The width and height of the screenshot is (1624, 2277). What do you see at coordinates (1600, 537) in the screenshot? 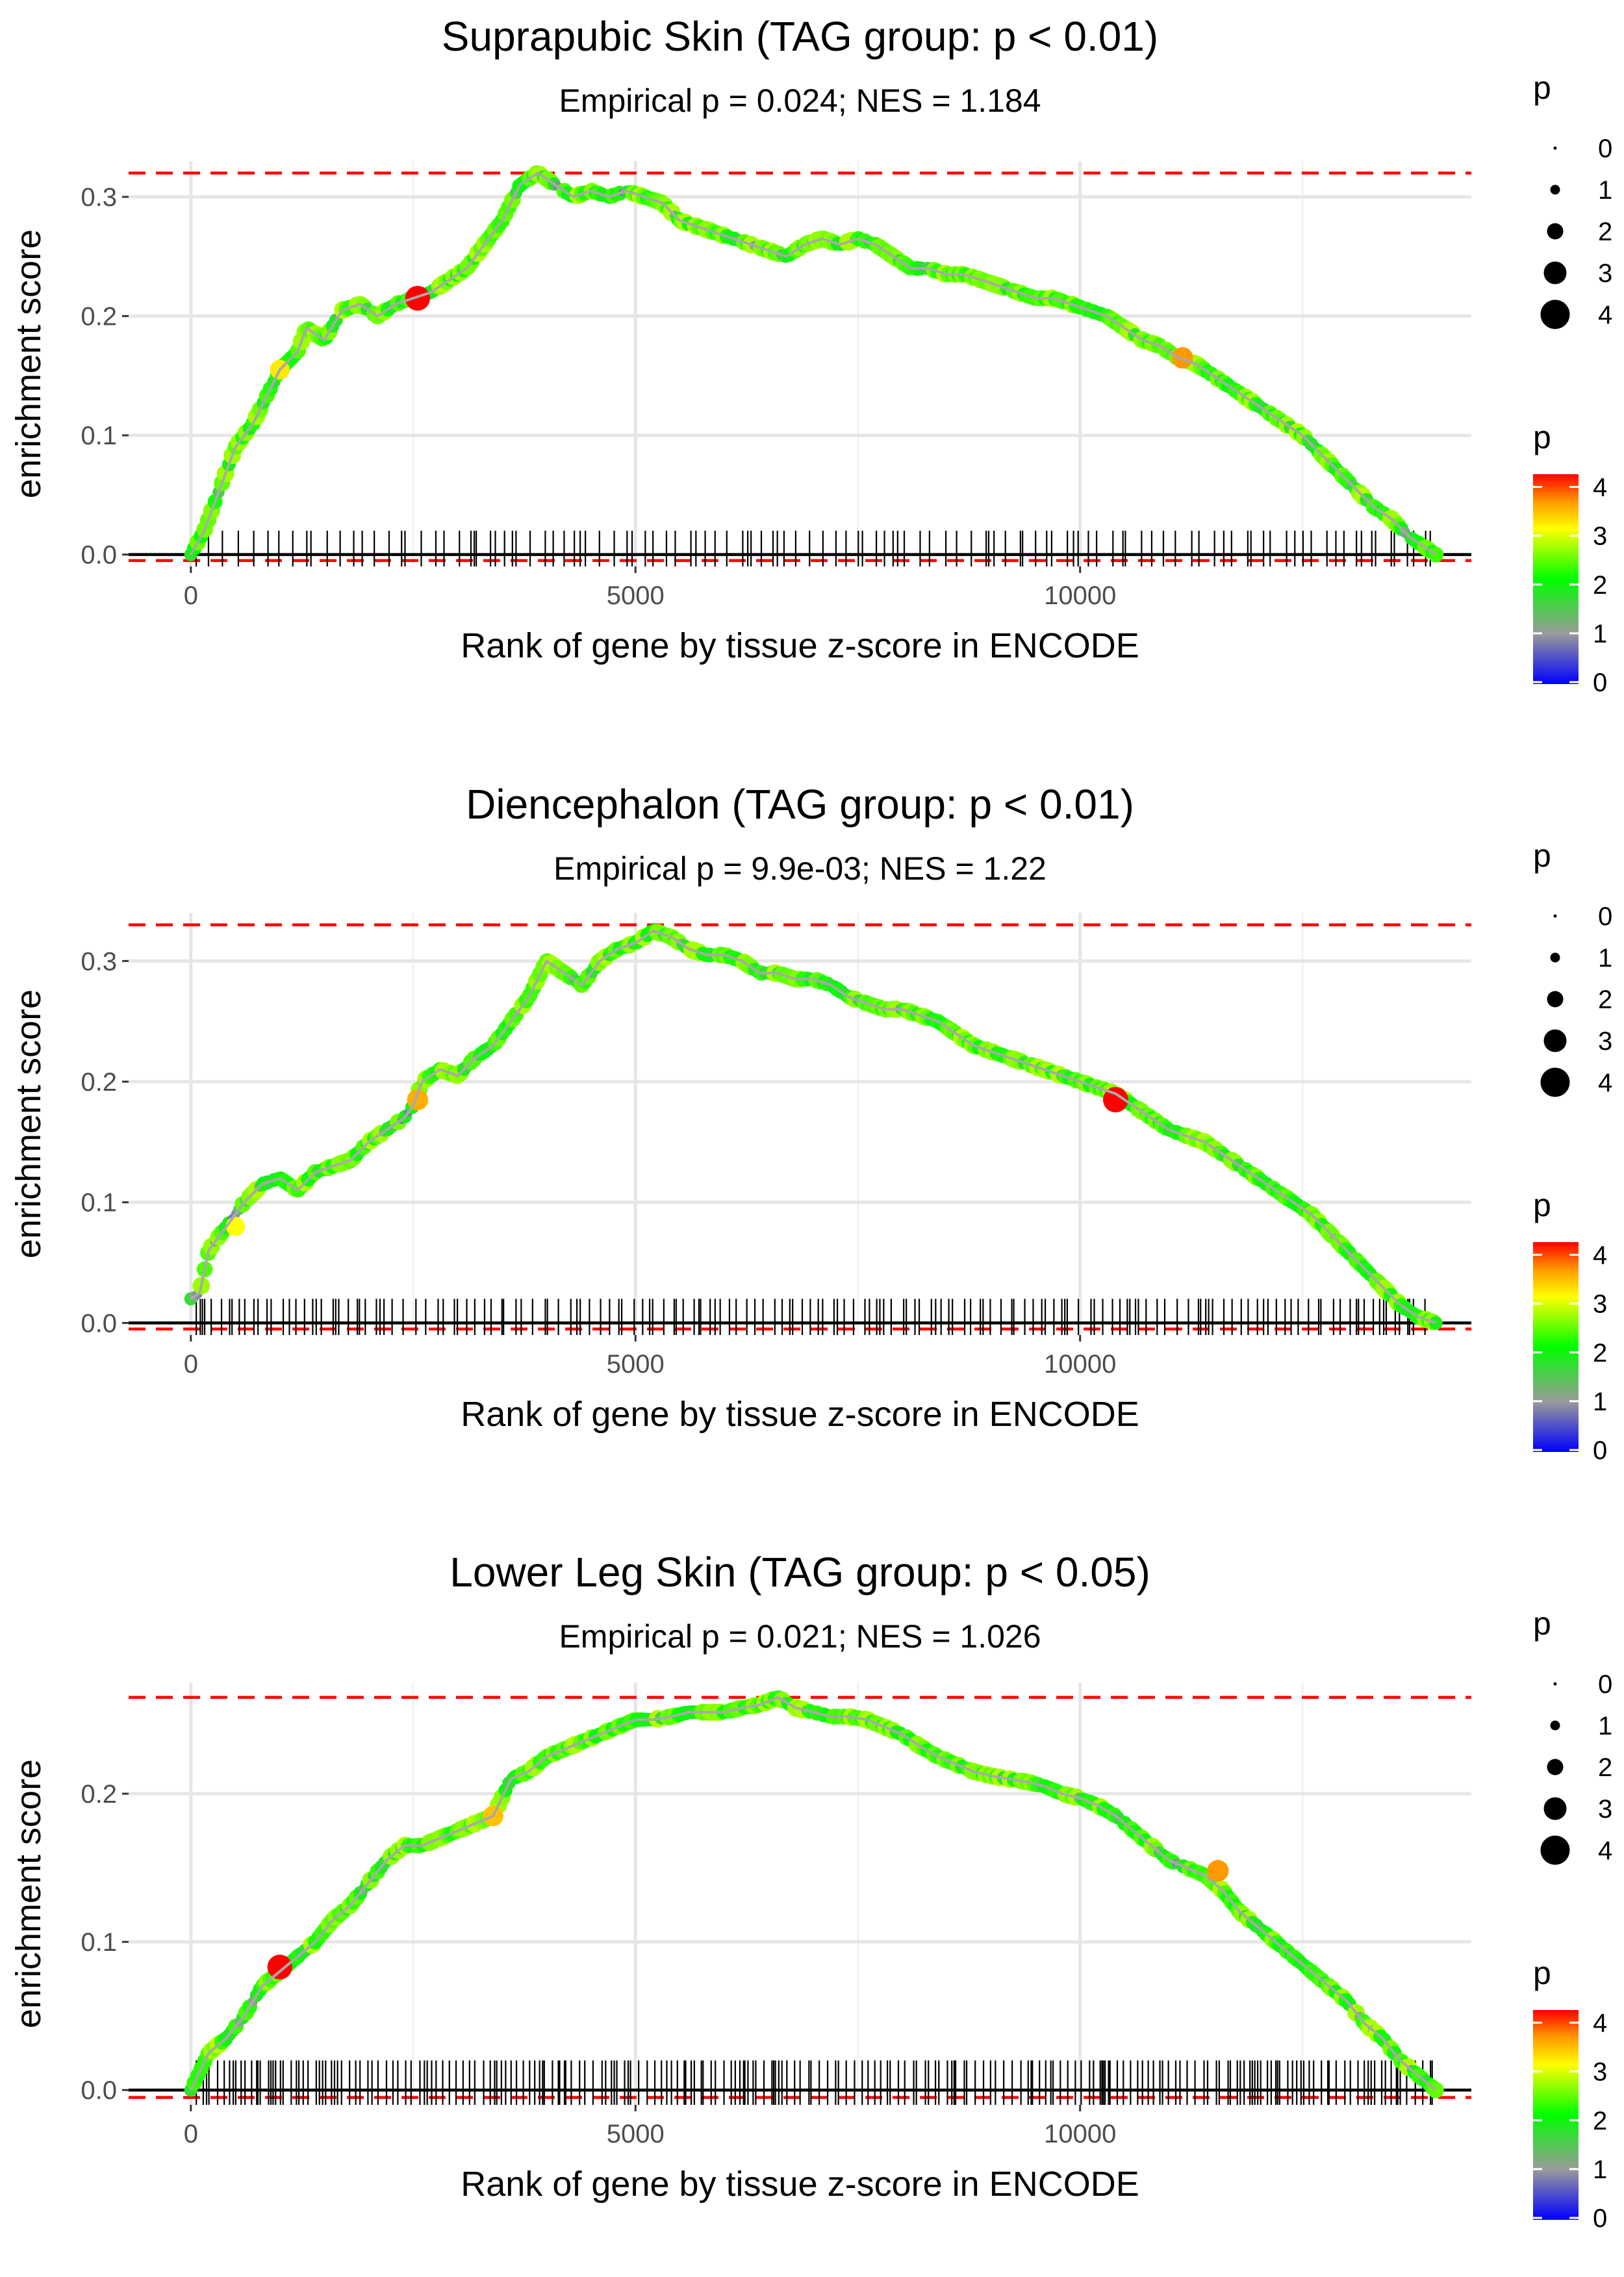
I see `color-legend-label: 3` at bounding box center [1600, 537].